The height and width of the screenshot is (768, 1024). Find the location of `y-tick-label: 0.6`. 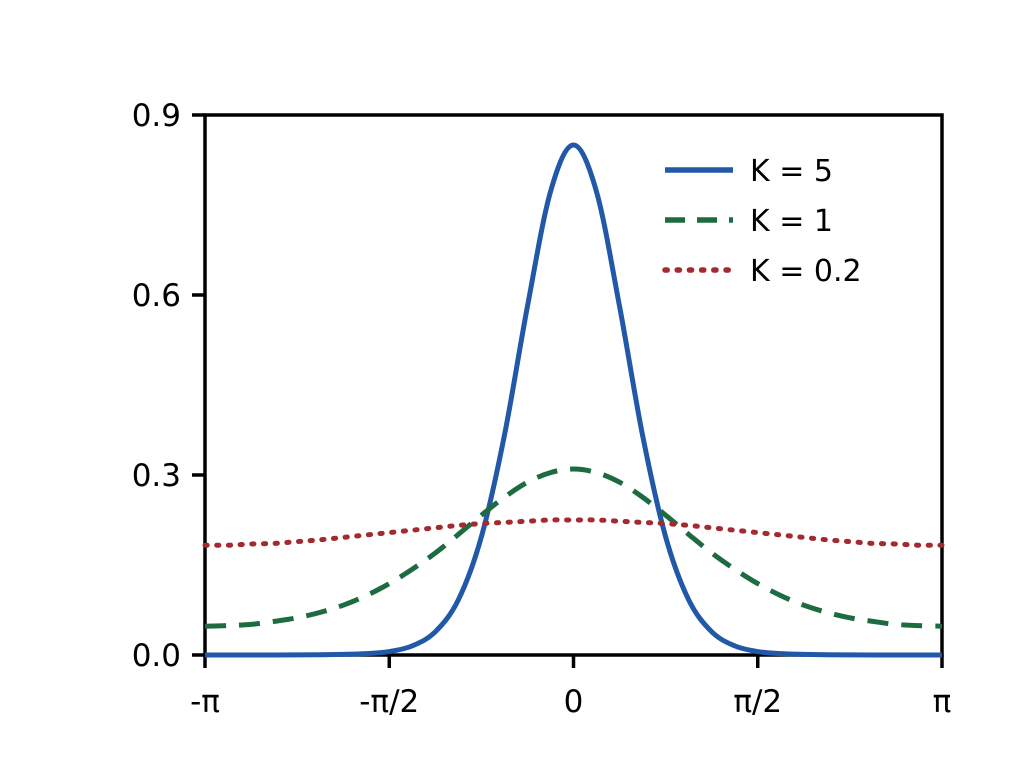

y-tick-label: 0.6 is located at coordinates (156, 296).